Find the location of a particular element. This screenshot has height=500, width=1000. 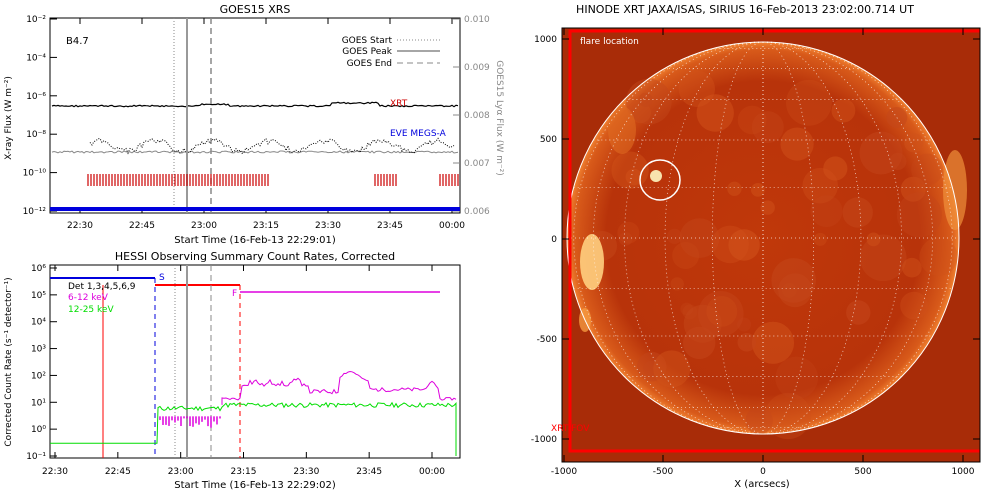

xrt-x-tick-label: 1000 is located at coordinates (963, 472).